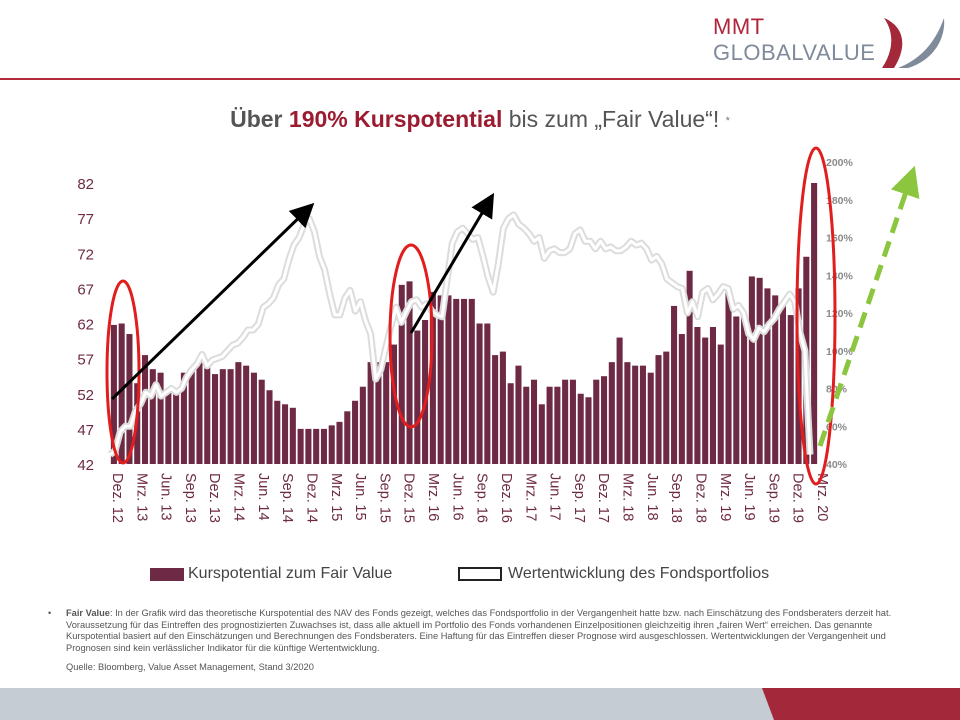 The image size is (960, 720). Describe the element at coordinates (88, 613) in the screenshot. I see `footnote-label: Fair Value` at that location.